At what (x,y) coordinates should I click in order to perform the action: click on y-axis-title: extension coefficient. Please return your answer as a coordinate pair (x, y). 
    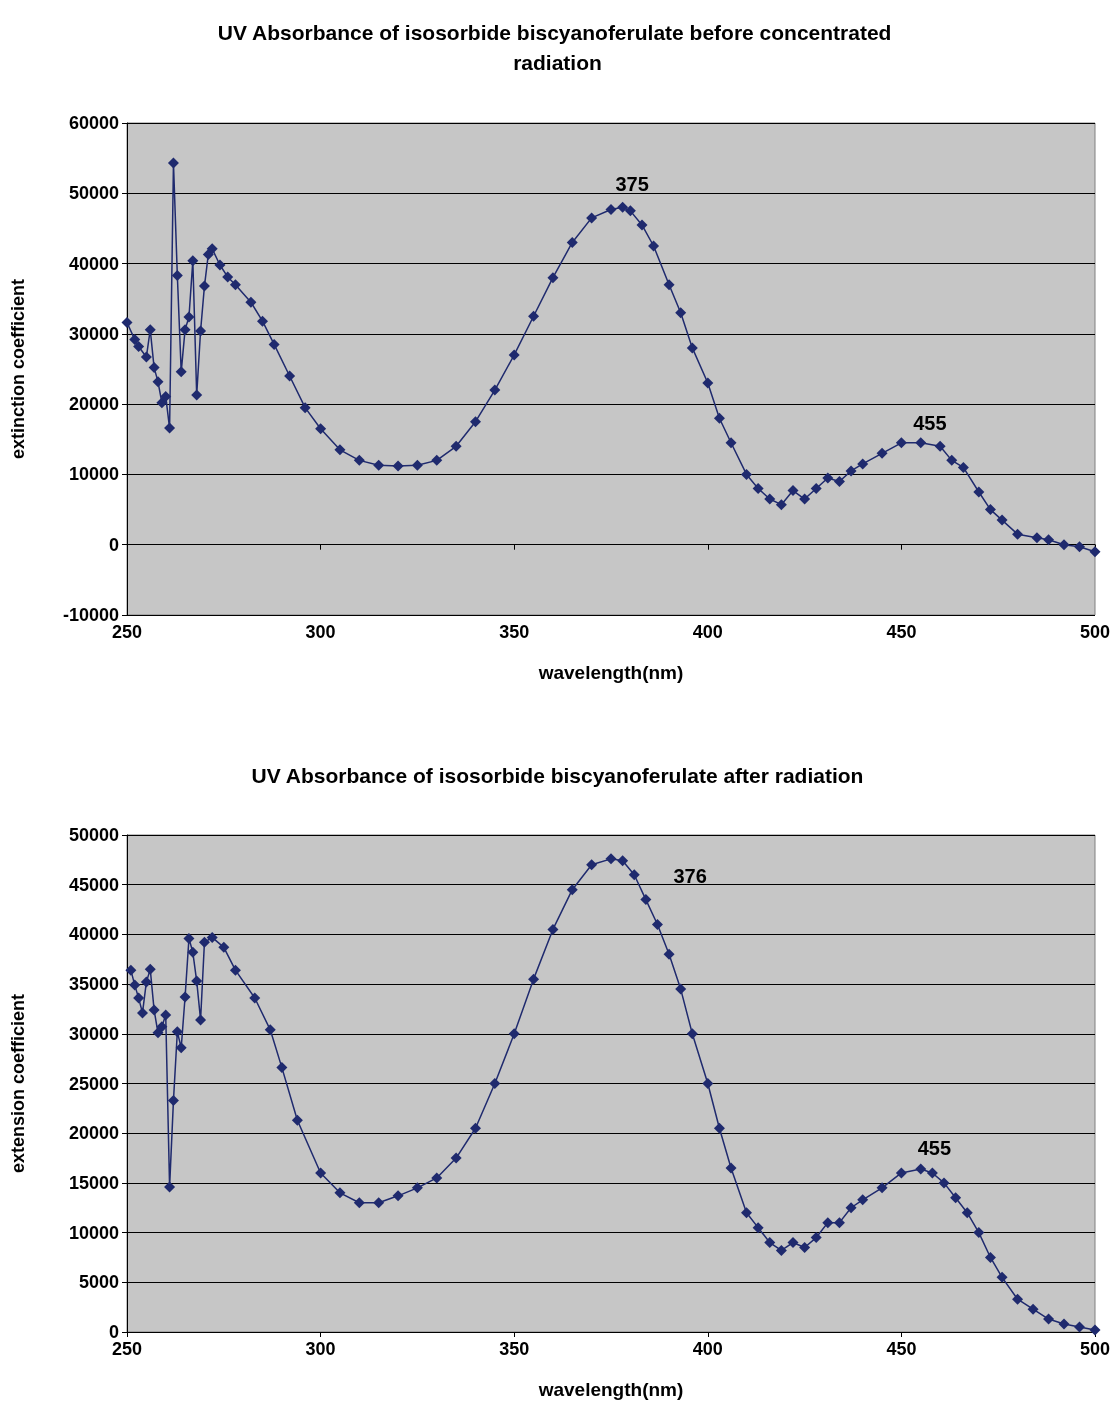
    Looking at the image, I should click on (18, 1083).